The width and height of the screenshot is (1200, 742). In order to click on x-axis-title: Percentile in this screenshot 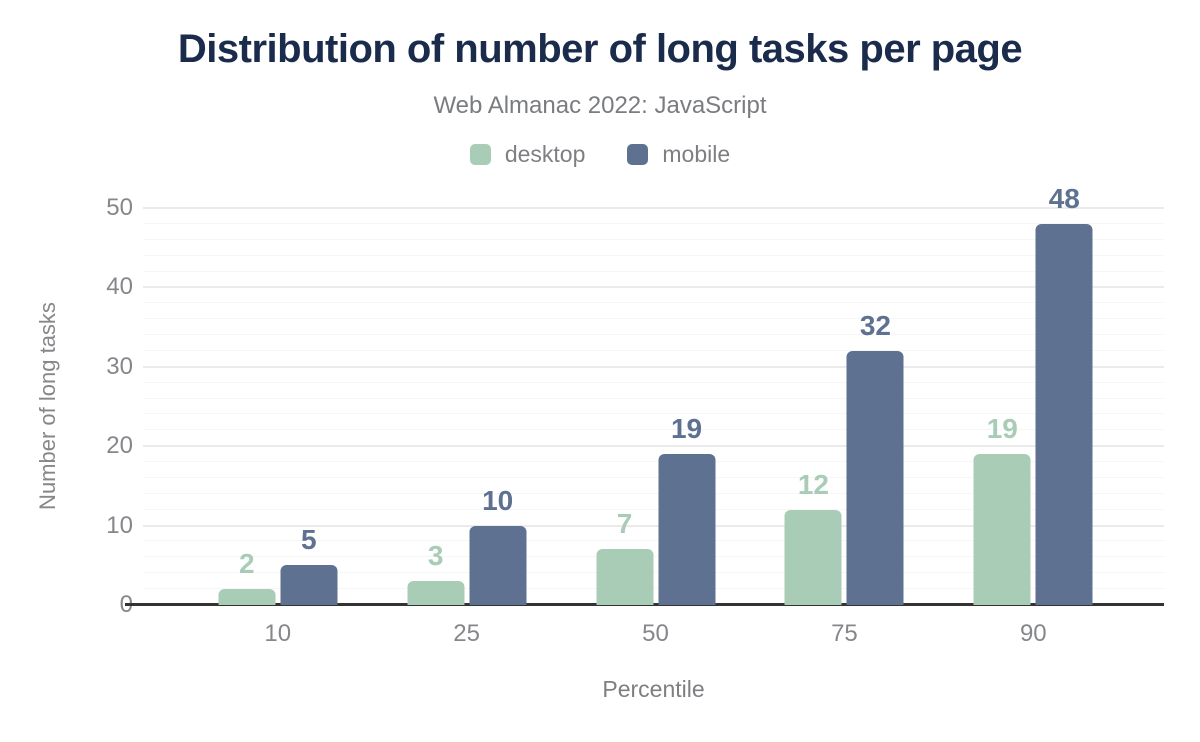, I will do `click(653, 689)`.